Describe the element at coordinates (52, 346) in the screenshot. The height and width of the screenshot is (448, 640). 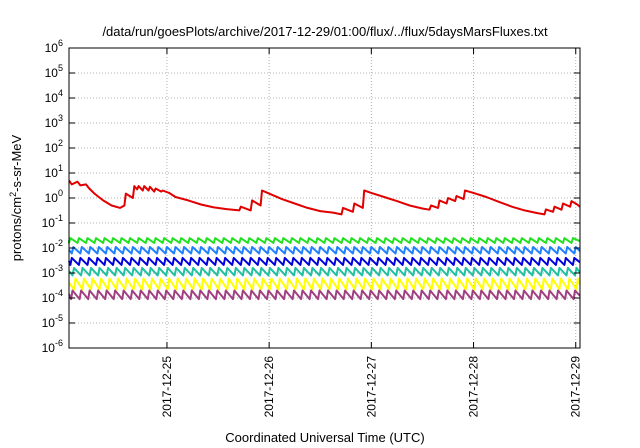
I see `y-tick-label: 10⁻⁶` at that location.